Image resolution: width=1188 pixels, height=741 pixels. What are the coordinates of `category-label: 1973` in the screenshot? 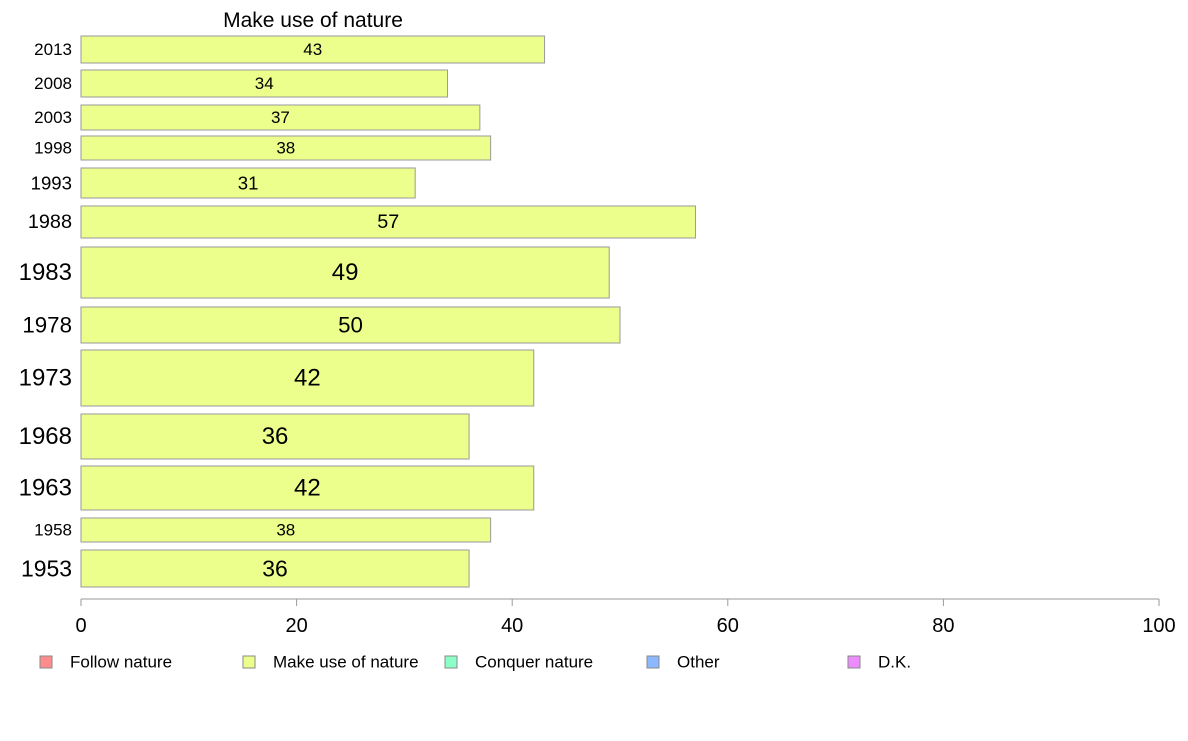 It's located at (45, 378).